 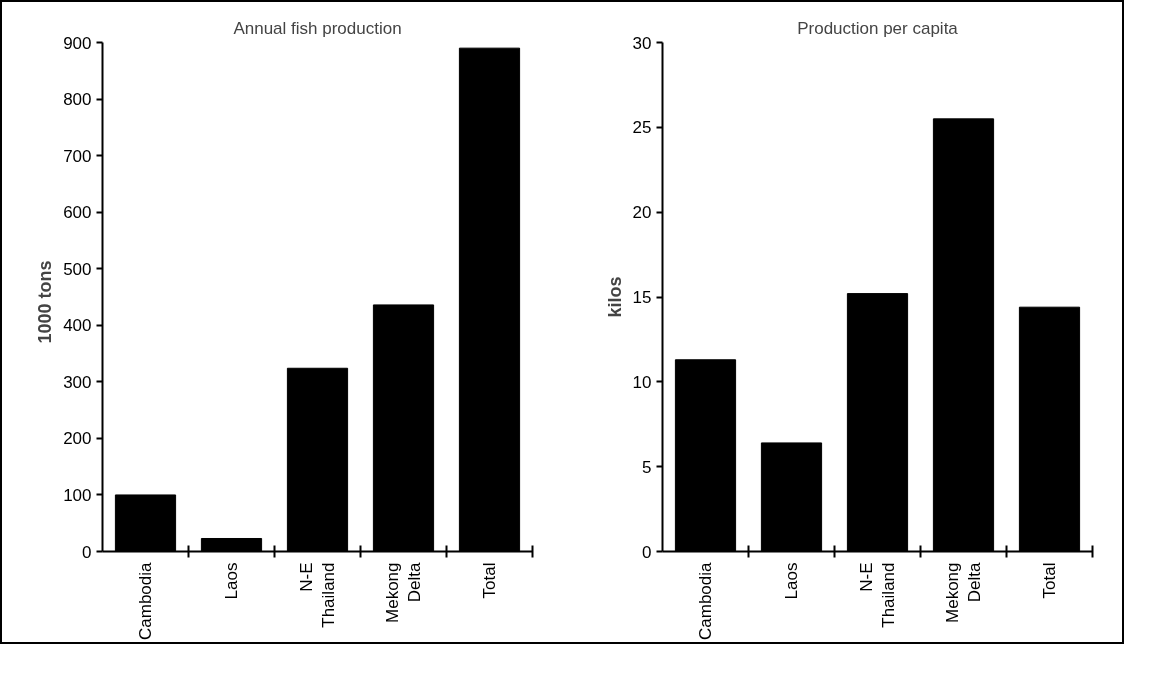 I want to click on y-tick-label: 700, so click(x=77, y=156).